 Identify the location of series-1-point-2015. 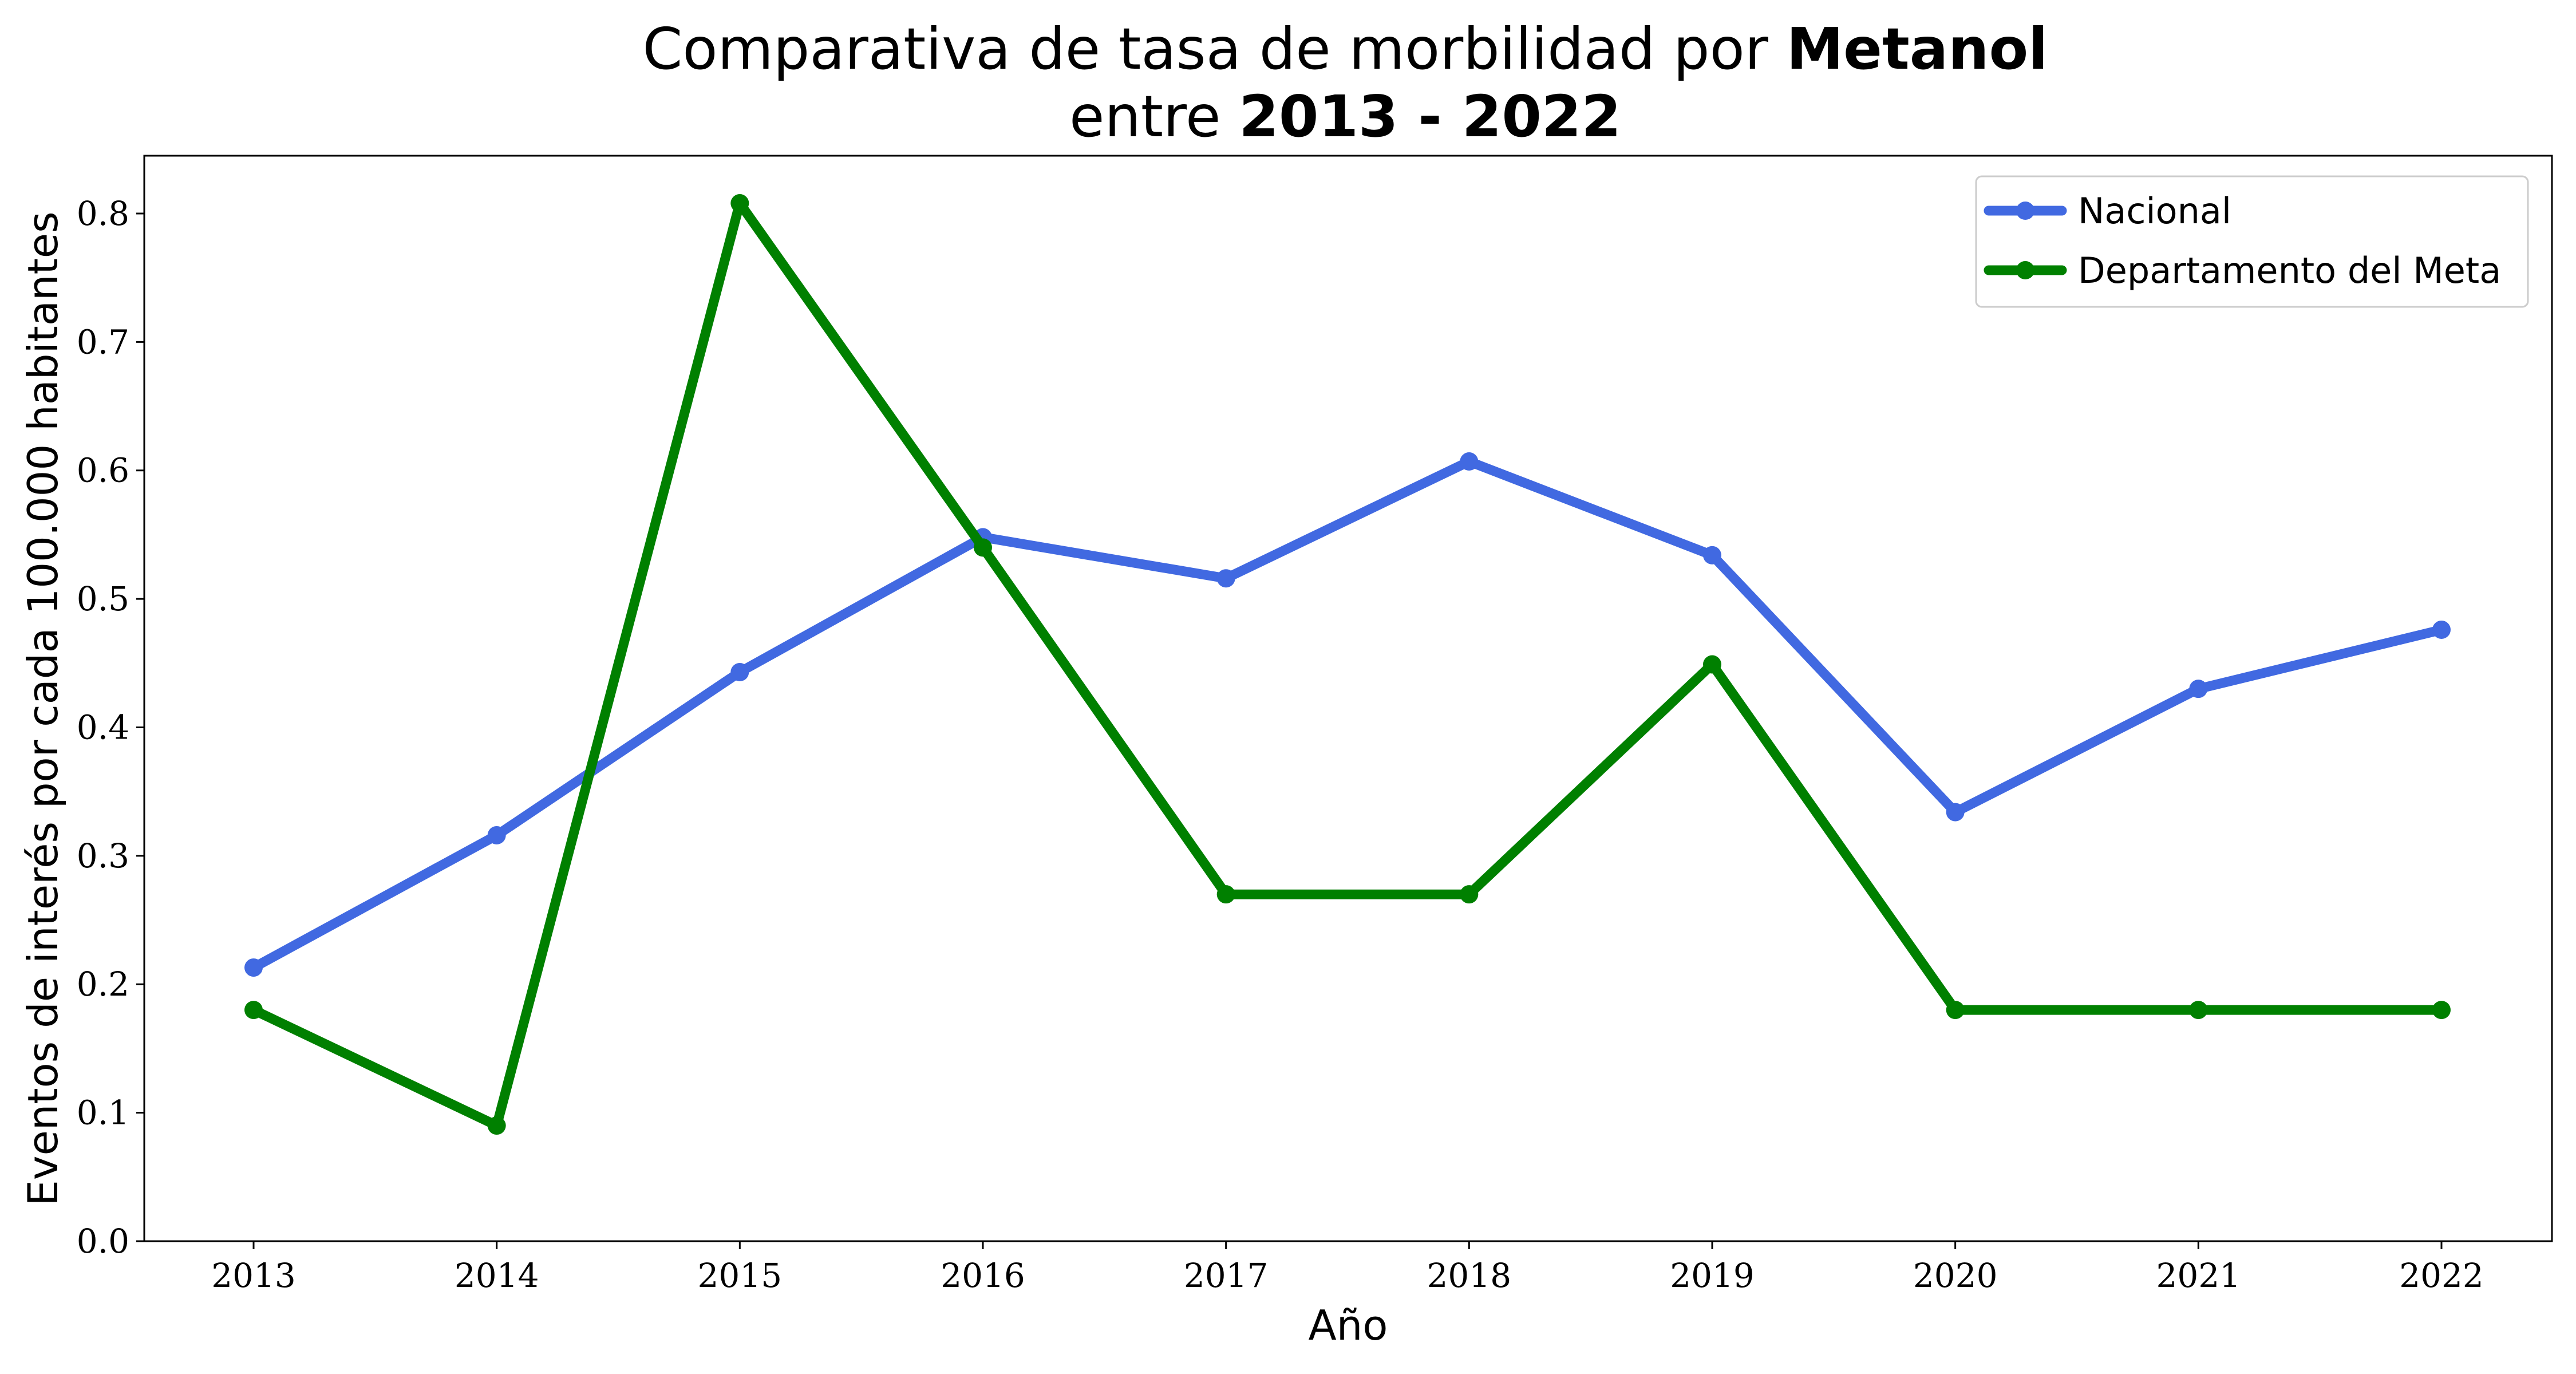
(739, 672).